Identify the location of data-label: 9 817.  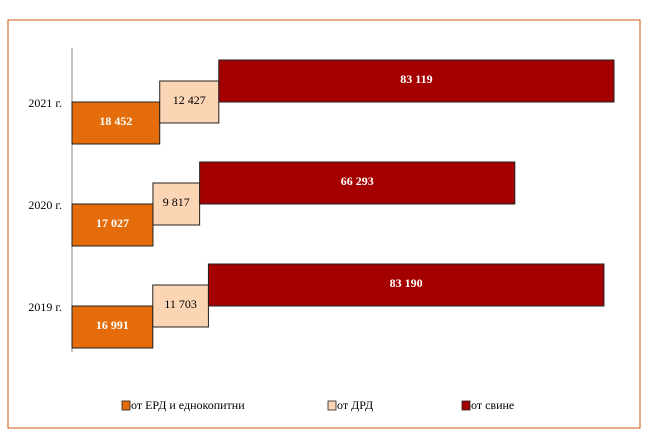
(176, 202).